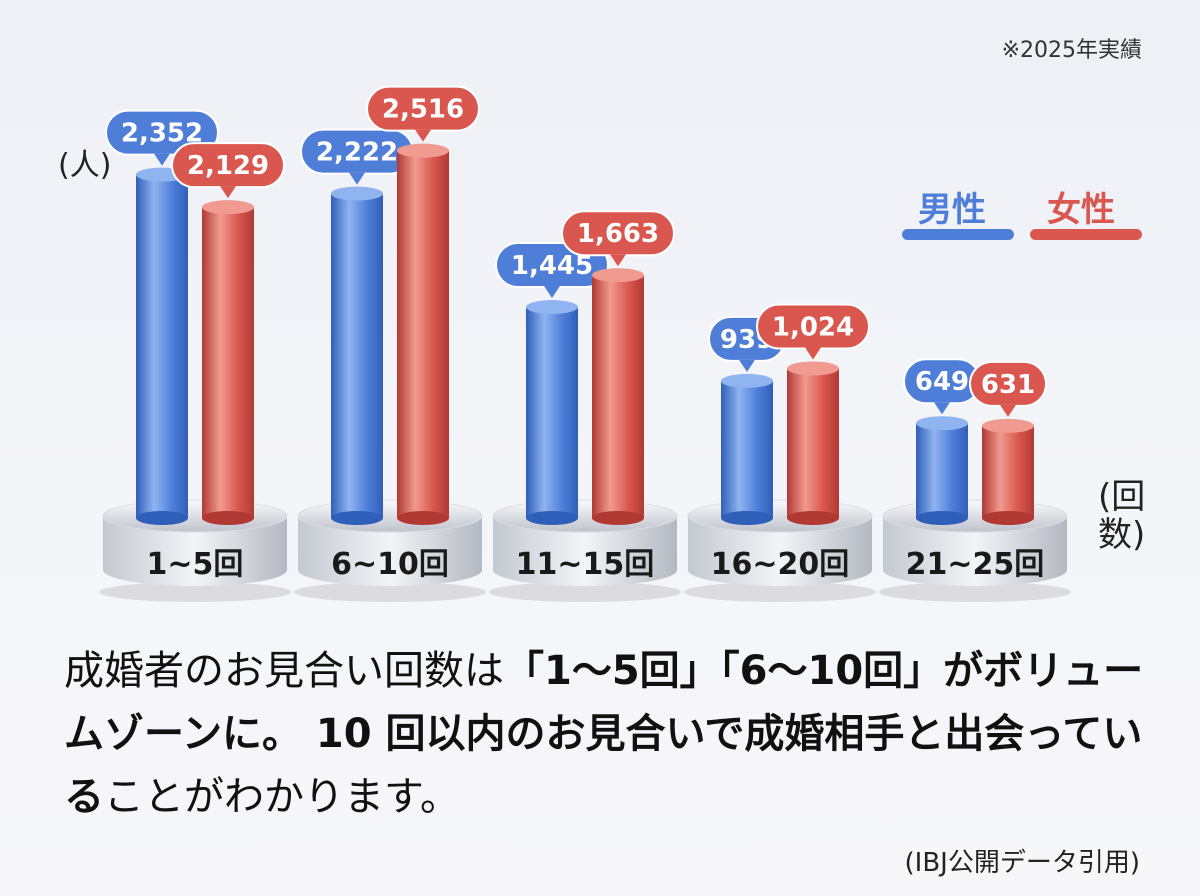 This screenshot has height=896, width=1200. Describe the element at coordinates (618, 234) in the screenshot. I see `value-label: 1,663` at that location.